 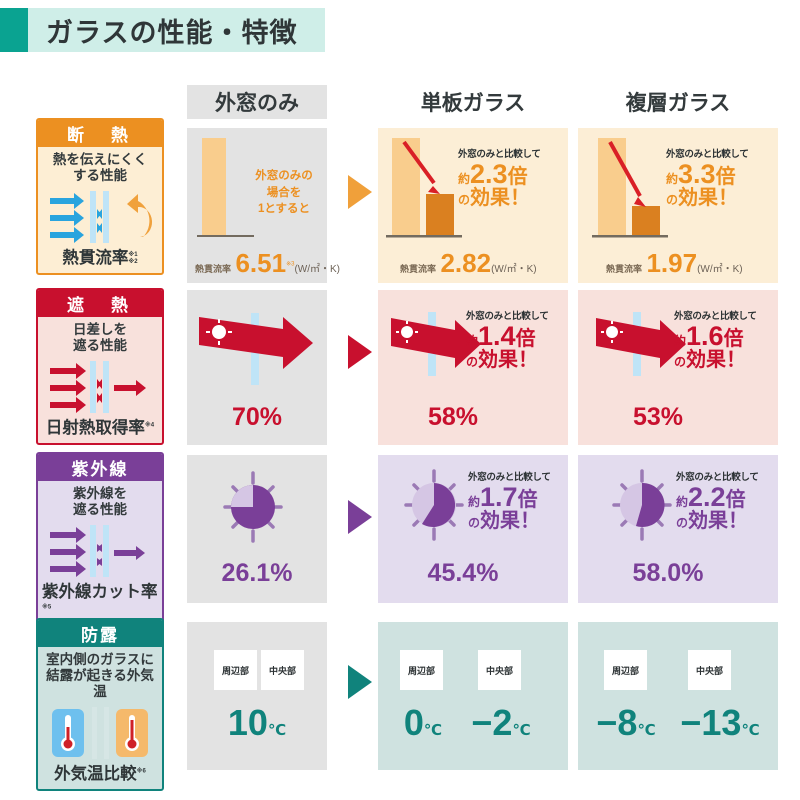 What do you see at coordinates (497, 336) in the screenshot?
I see `ratio-number: 1.4` at bounding box center [497, 336].